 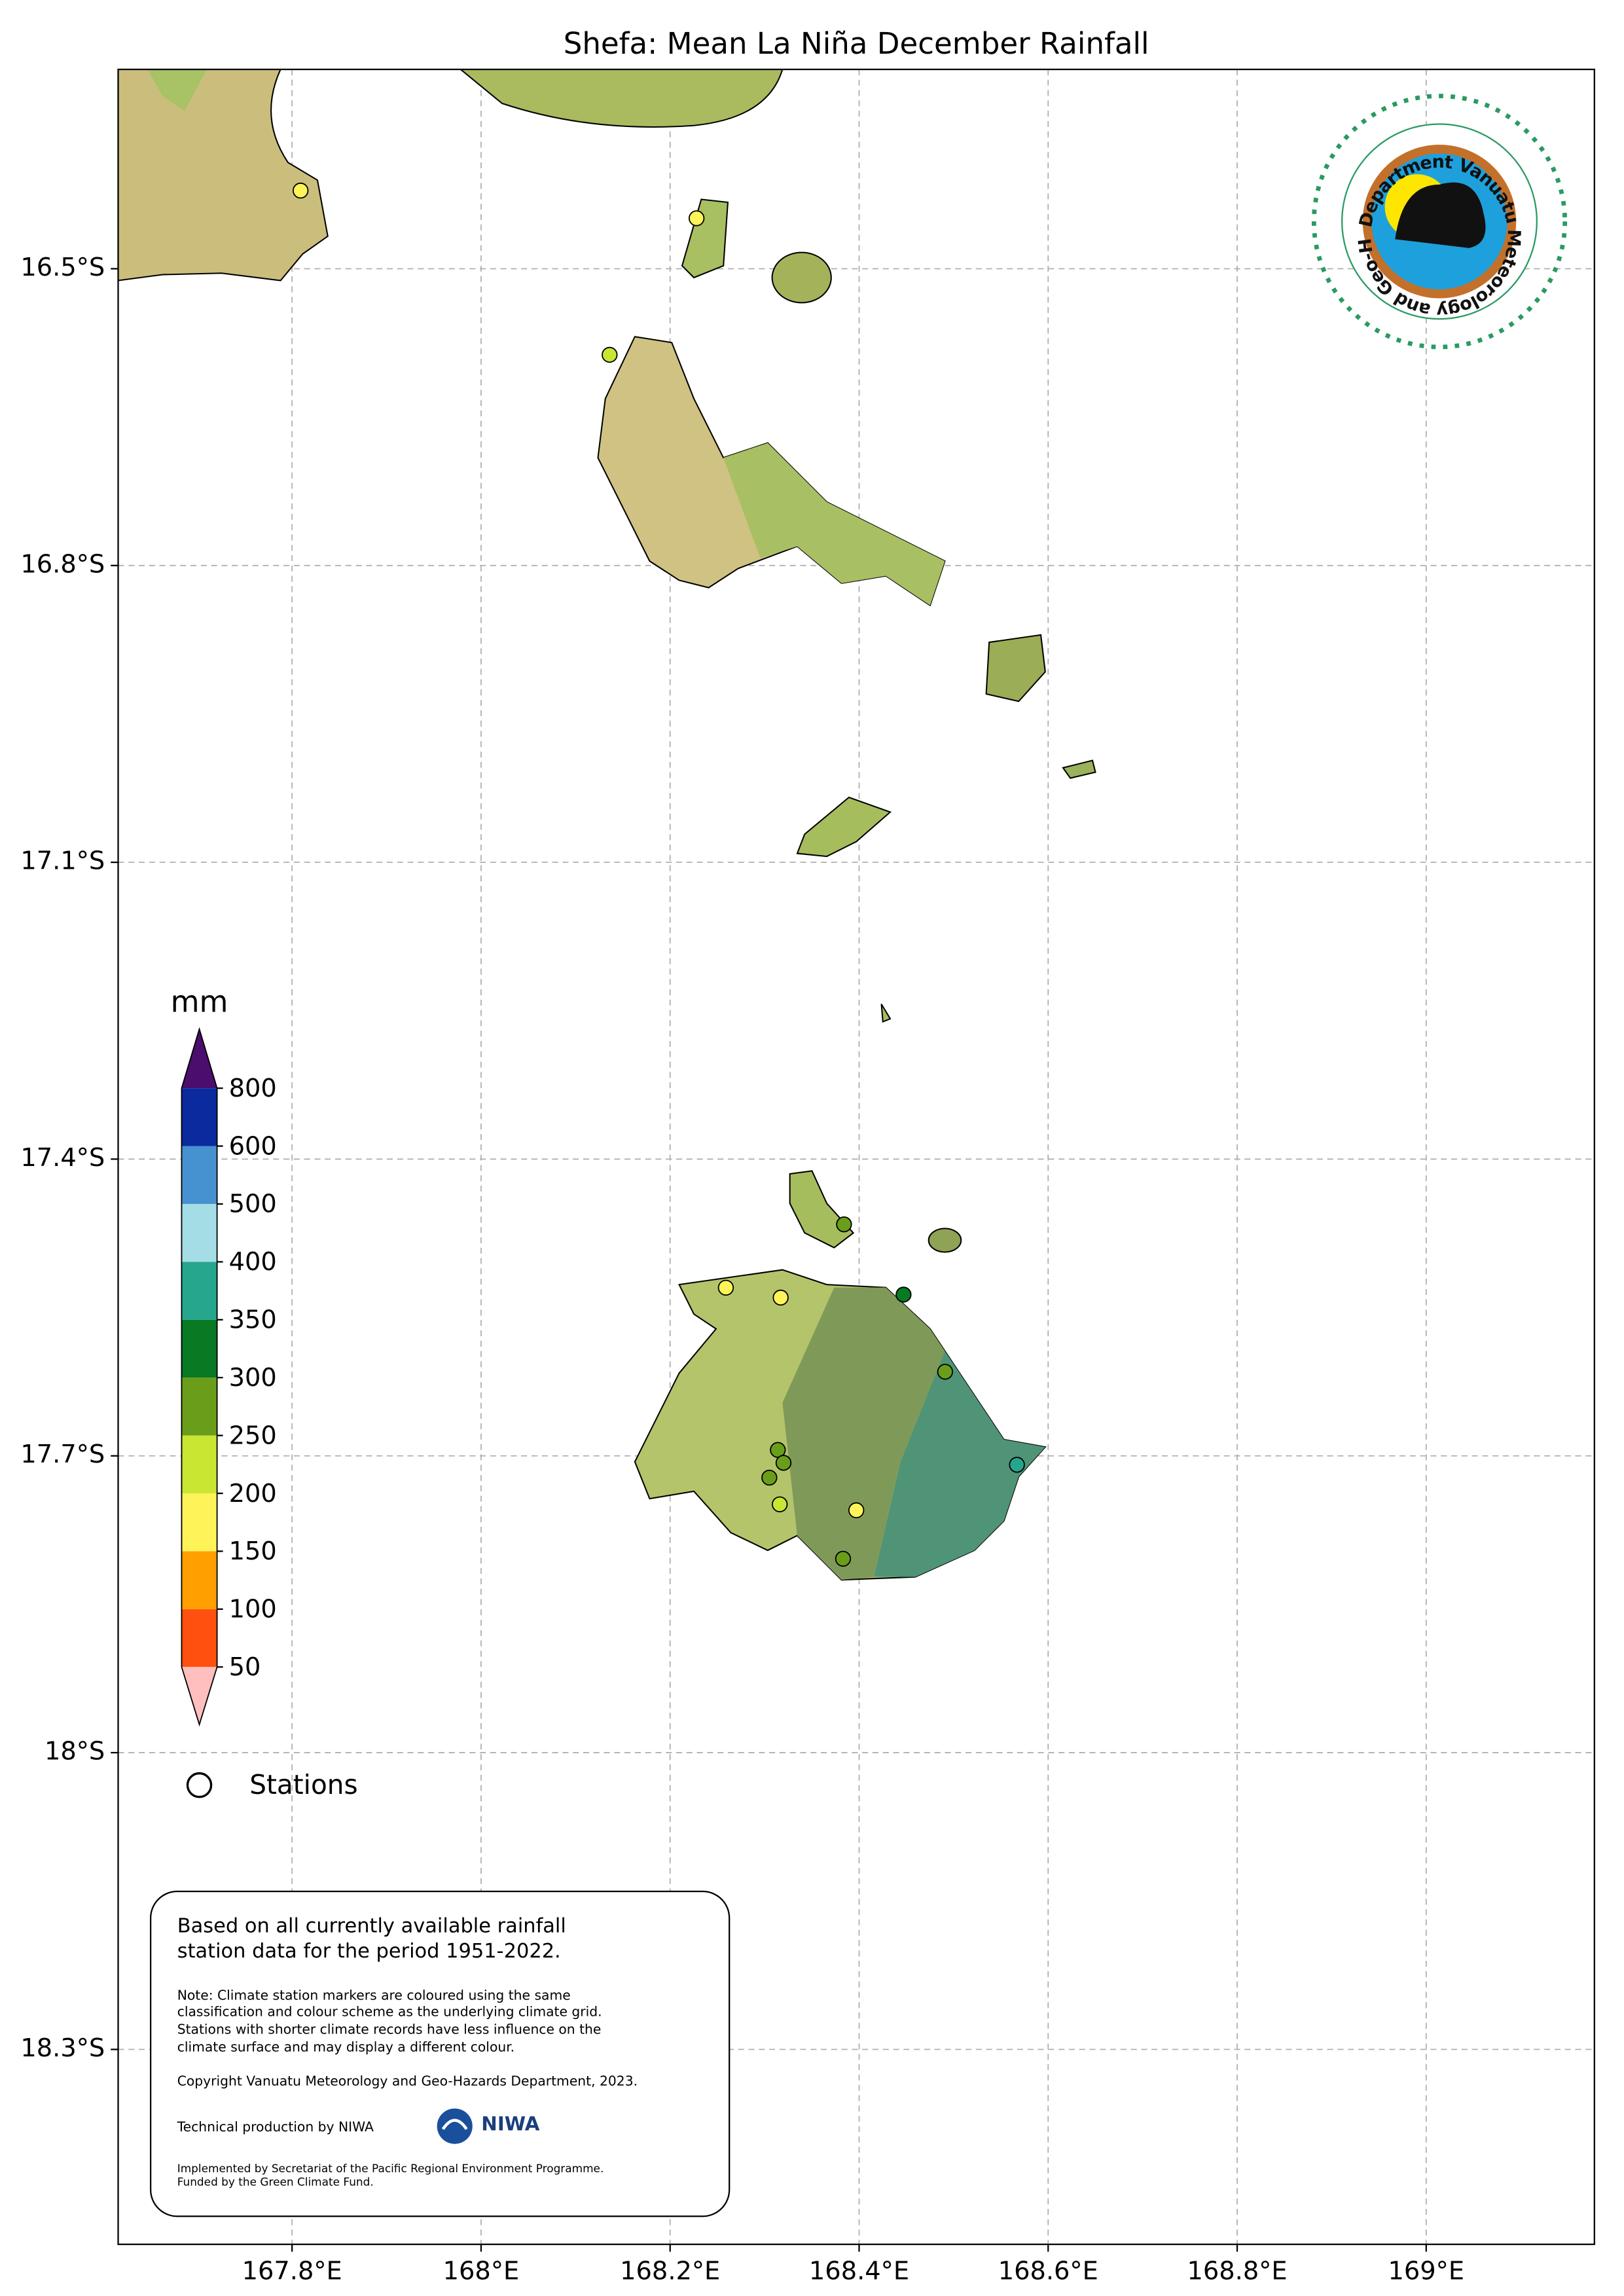 What do you see at coordinates (199, 1002) in the screenshot?
I see `colorbar-unit: mm` at bounding box center [199, 1002].